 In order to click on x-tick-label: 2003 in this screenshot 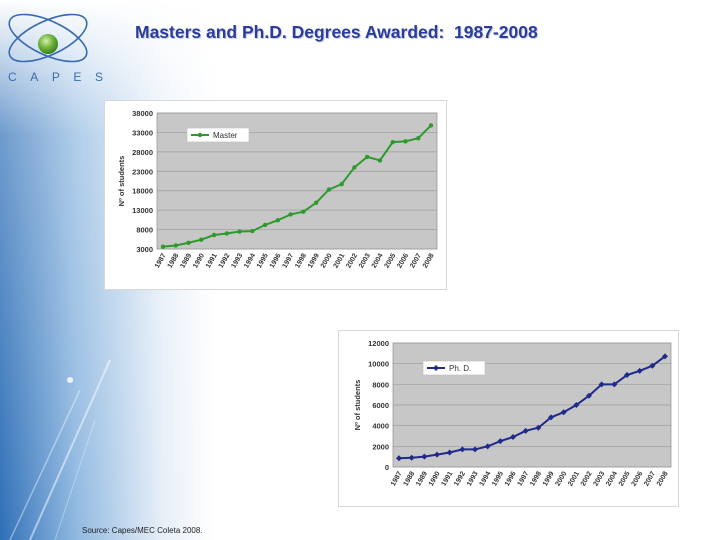, I will do `click(365, 260)`.